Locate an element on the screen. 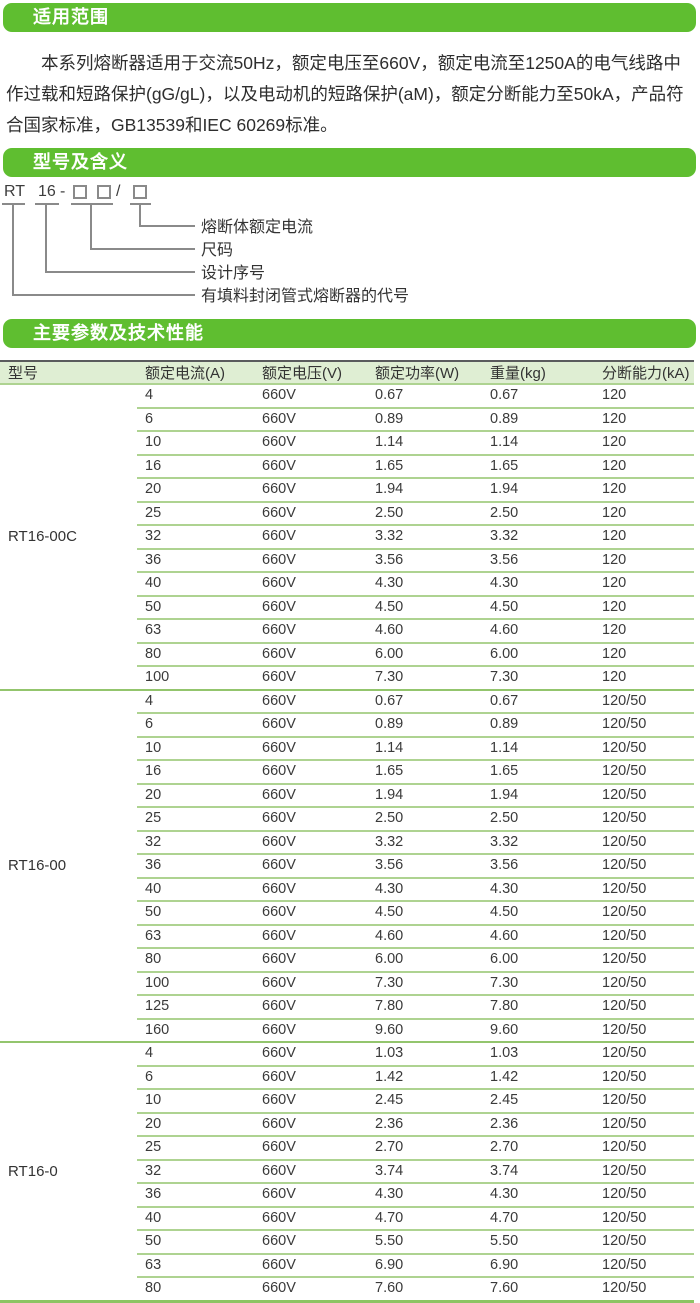 Image resolution: width=700 pixels, height=1303 pixels. model-code-box-current is located at coordinates (140, 192).